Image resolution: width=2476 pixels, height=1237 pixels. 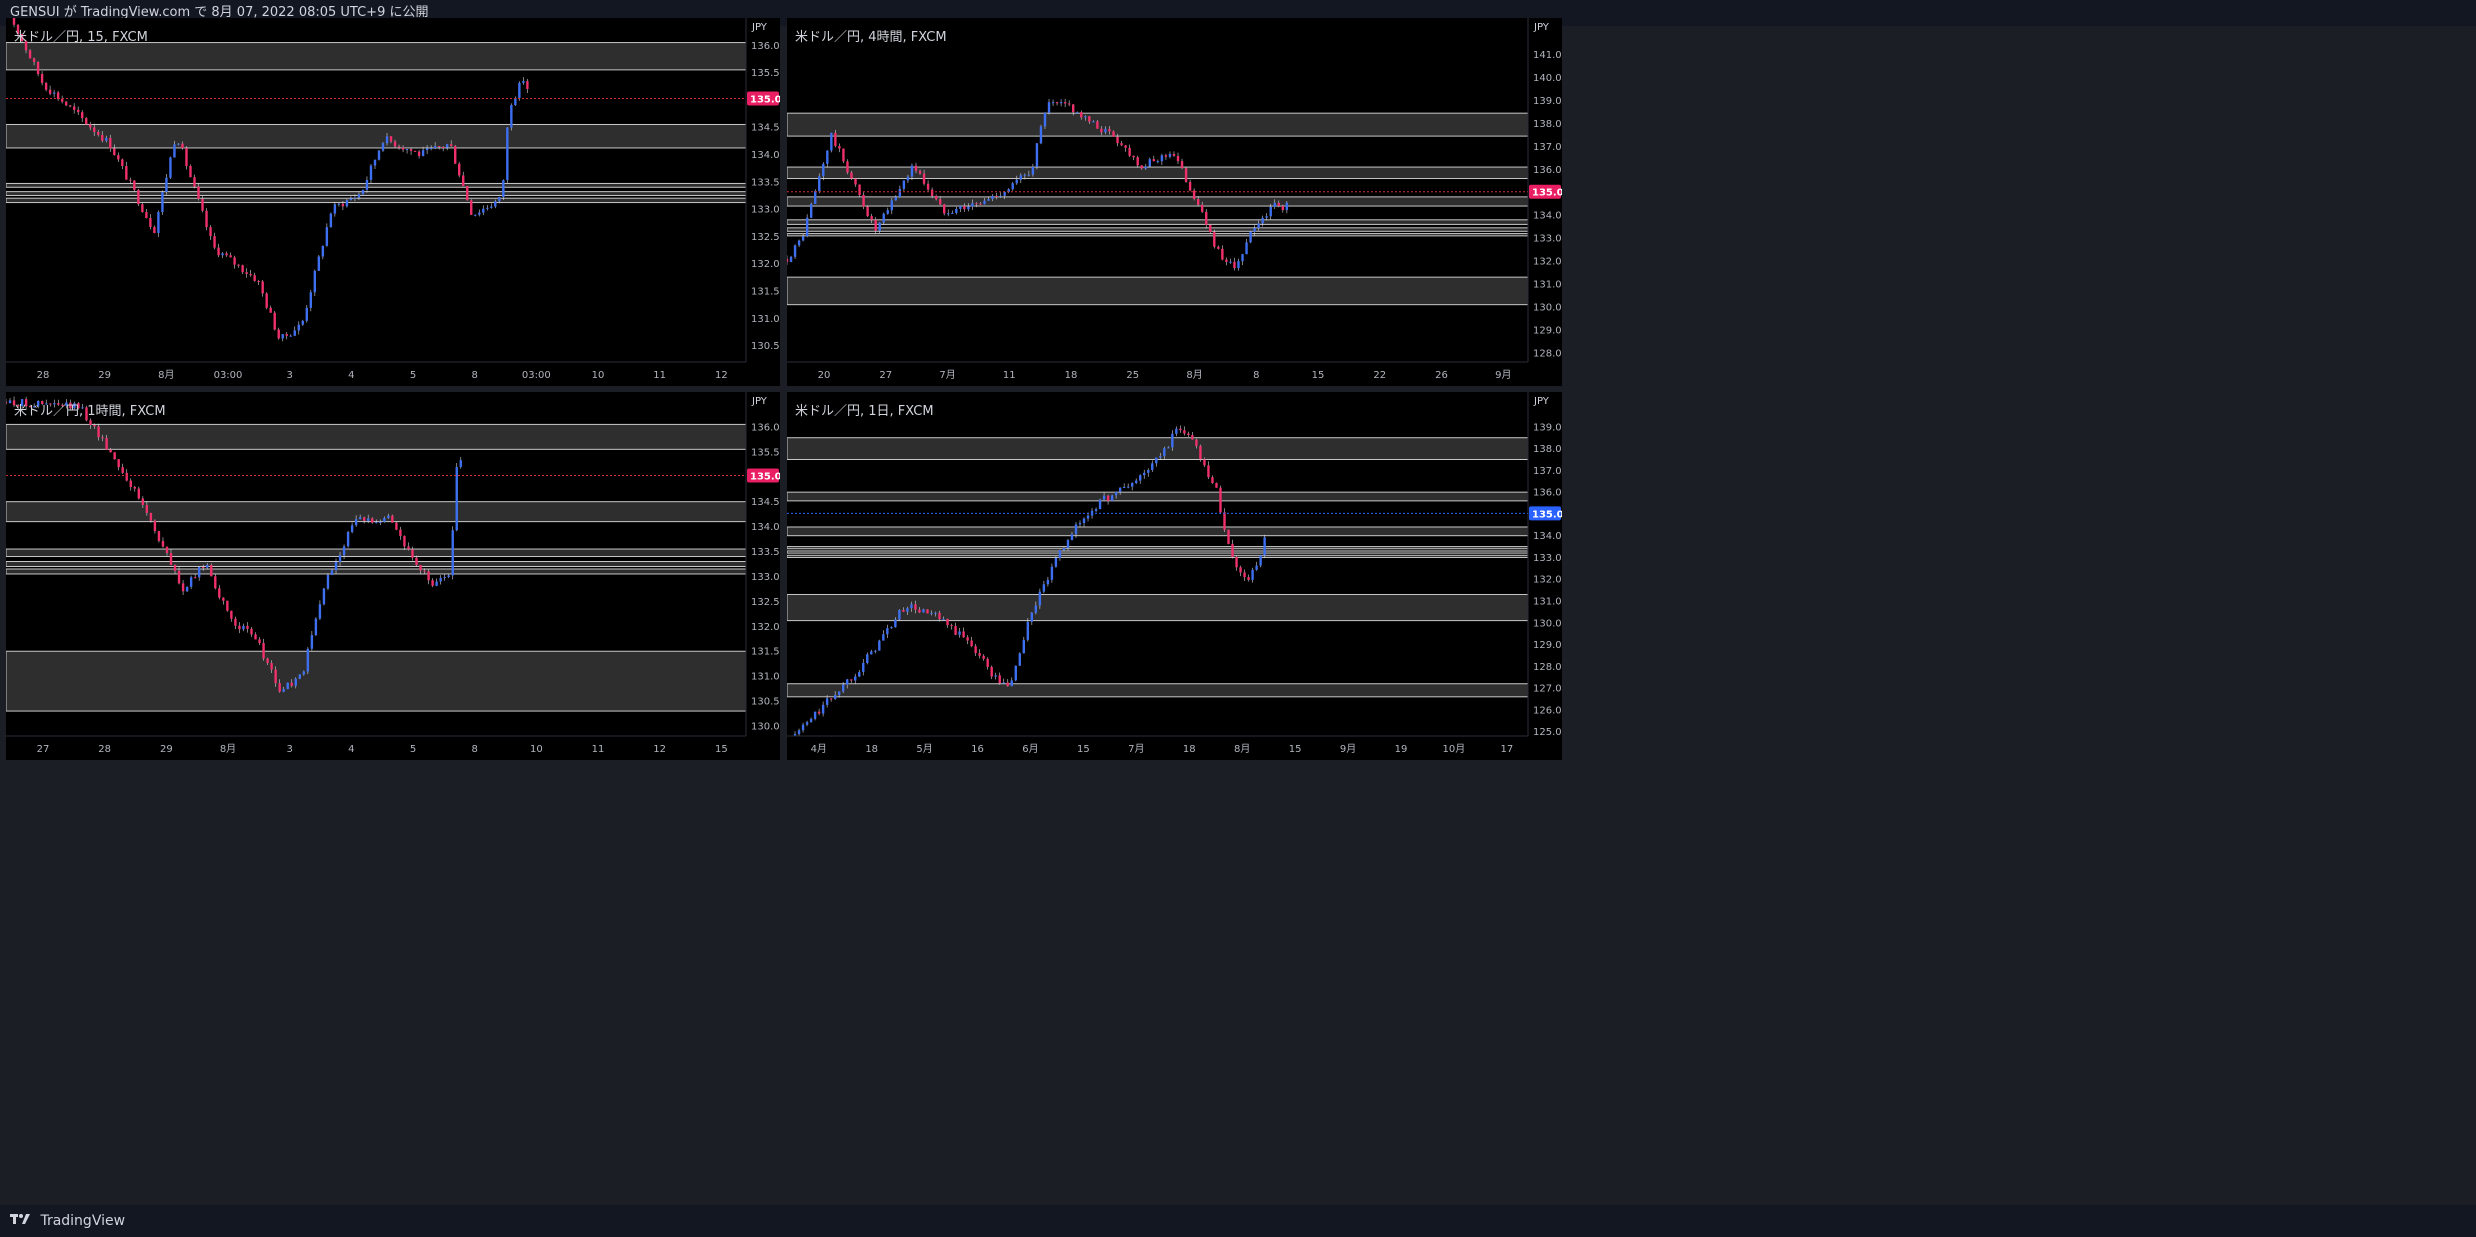 What do you see at coordinates (1136, 749) in the screenshot?
I see `x-tick-label: 7月` at bounding box center [1136, 749].